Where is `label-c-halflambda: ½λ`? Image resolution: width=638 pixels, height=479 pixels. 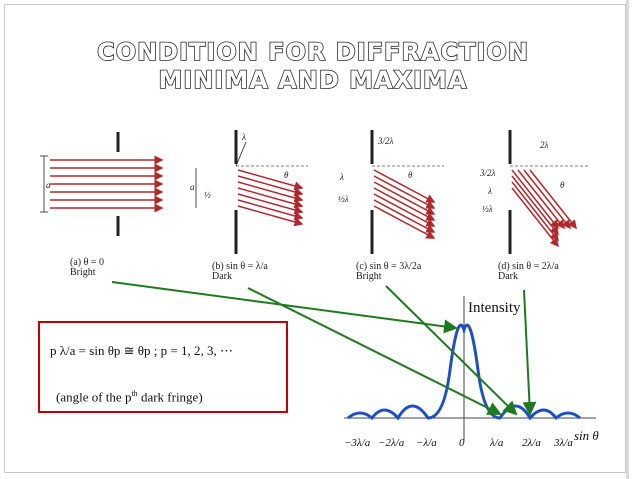 label-c-halflambda: ½λ is located at coordinates (343, 199).